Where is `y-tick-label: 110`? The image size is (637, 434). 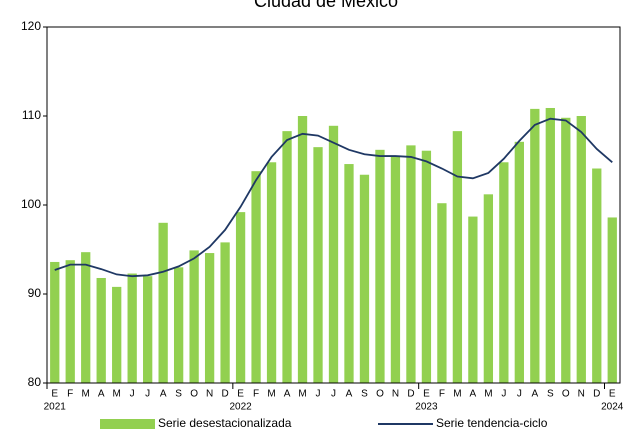
y-tick-label: 110 is located at coordinates (31, 115).